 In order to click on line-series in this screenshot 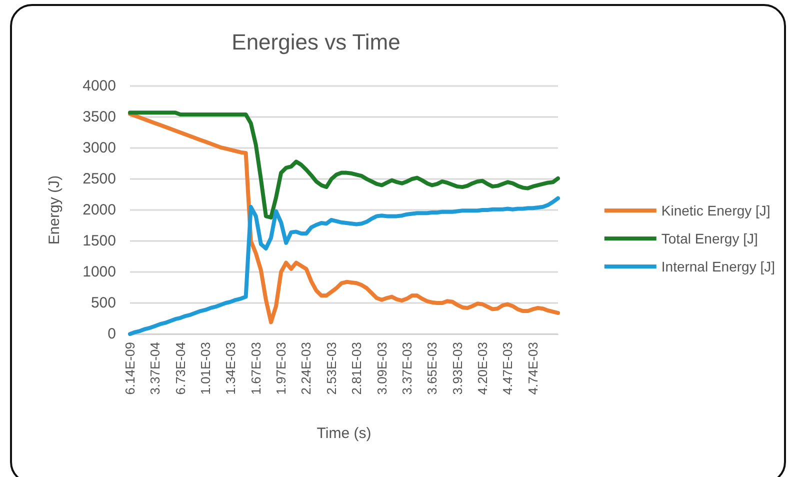, I will do `click(344, 165)`.